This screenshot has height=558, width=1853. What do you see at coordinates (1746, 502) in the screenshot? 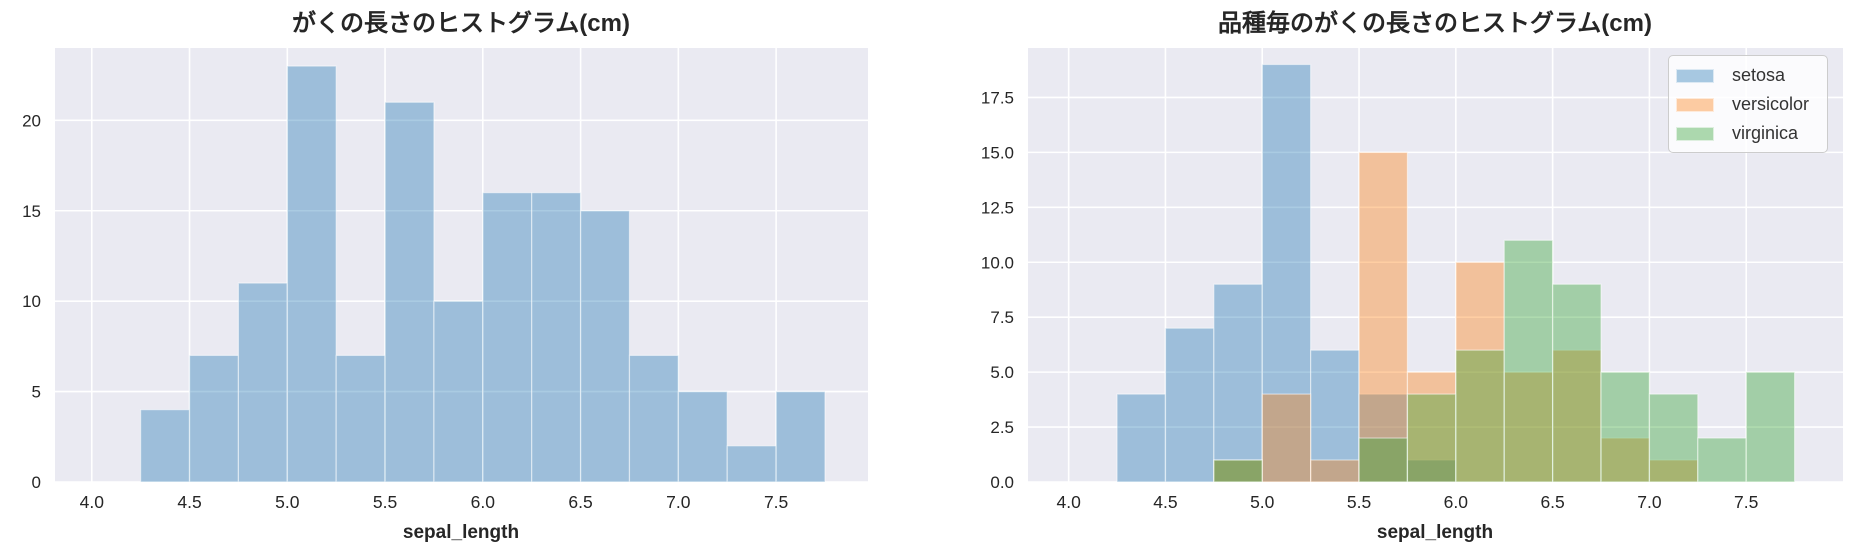
I see `right-chart-x-tick-label: 7.5` at bounding box center [1746, 502].